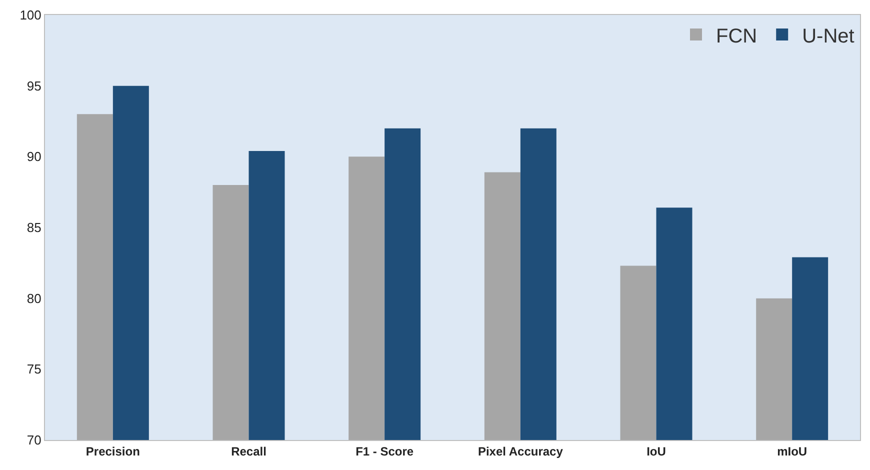 The height and width of the screenshot is (470, 870). Describe the element at coordinates (34, 298) in the screenshot. I see `y-tick-label: 80` at that location.